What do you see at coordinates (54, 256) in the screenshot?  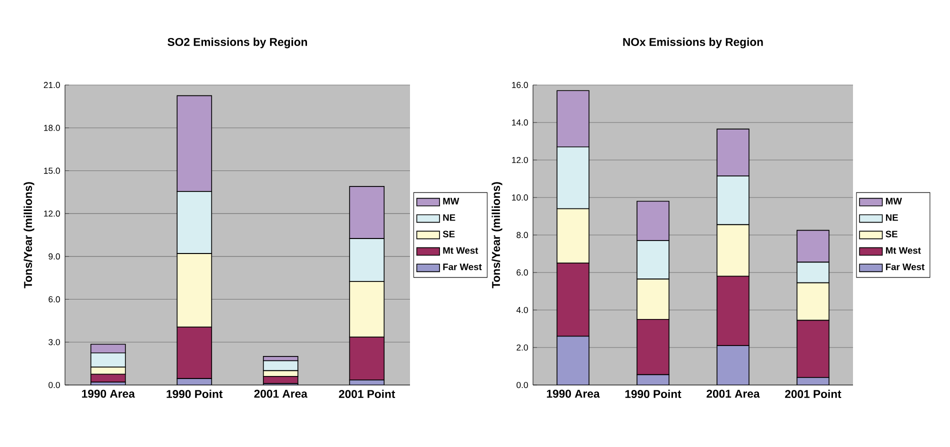 I see `y-tick-label: 9.0` at bounding box center [54, 256].